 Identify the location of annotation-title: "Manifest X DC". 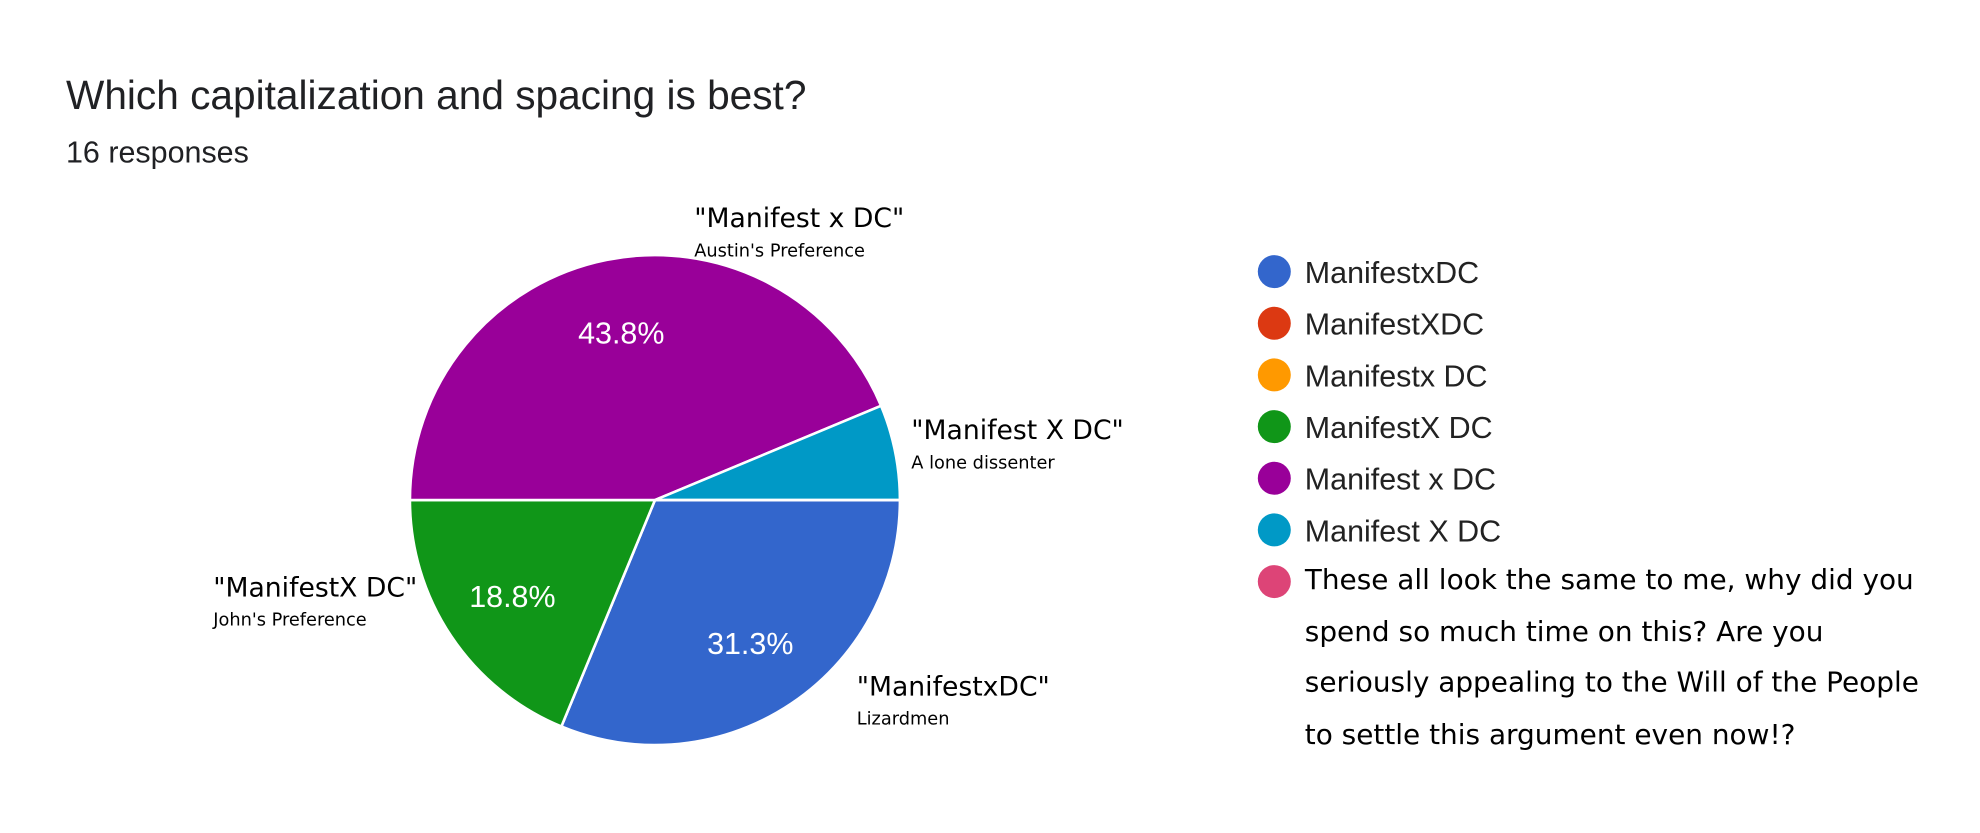
(1017, 430).